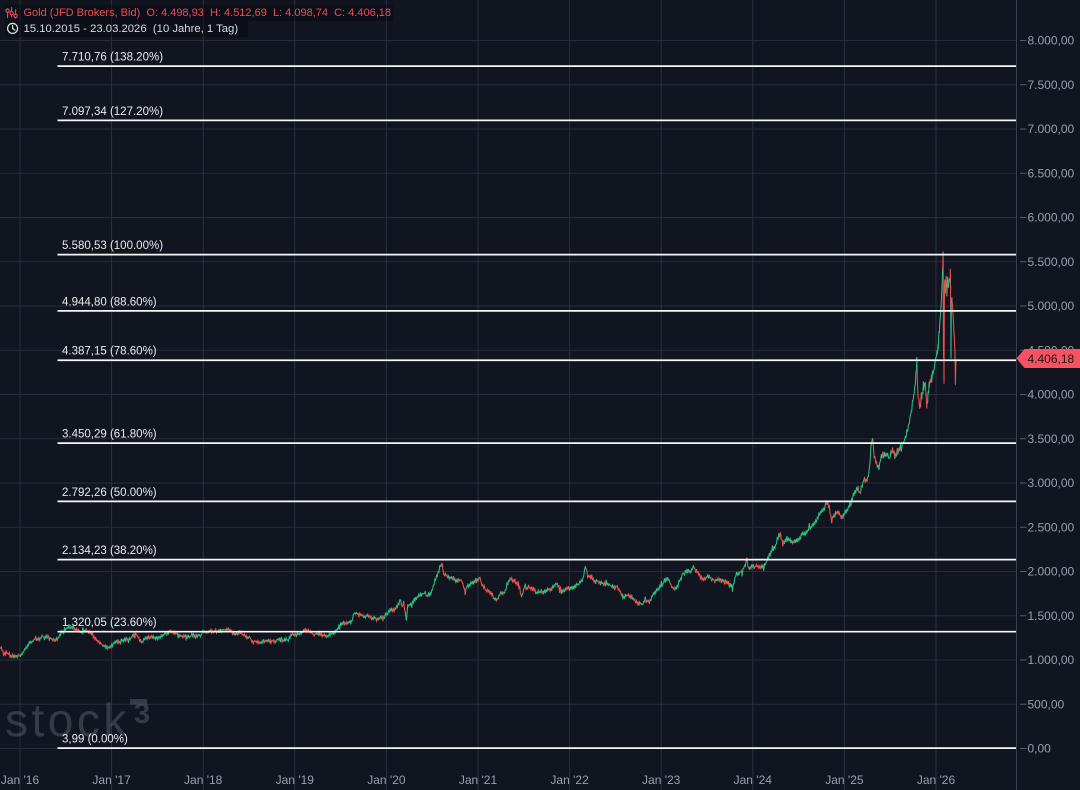 Image resolution: width=1080 pixels, height=790 pixels. I want to click on svg-text: 2.134,23 (38.20%), so click(109, 551).